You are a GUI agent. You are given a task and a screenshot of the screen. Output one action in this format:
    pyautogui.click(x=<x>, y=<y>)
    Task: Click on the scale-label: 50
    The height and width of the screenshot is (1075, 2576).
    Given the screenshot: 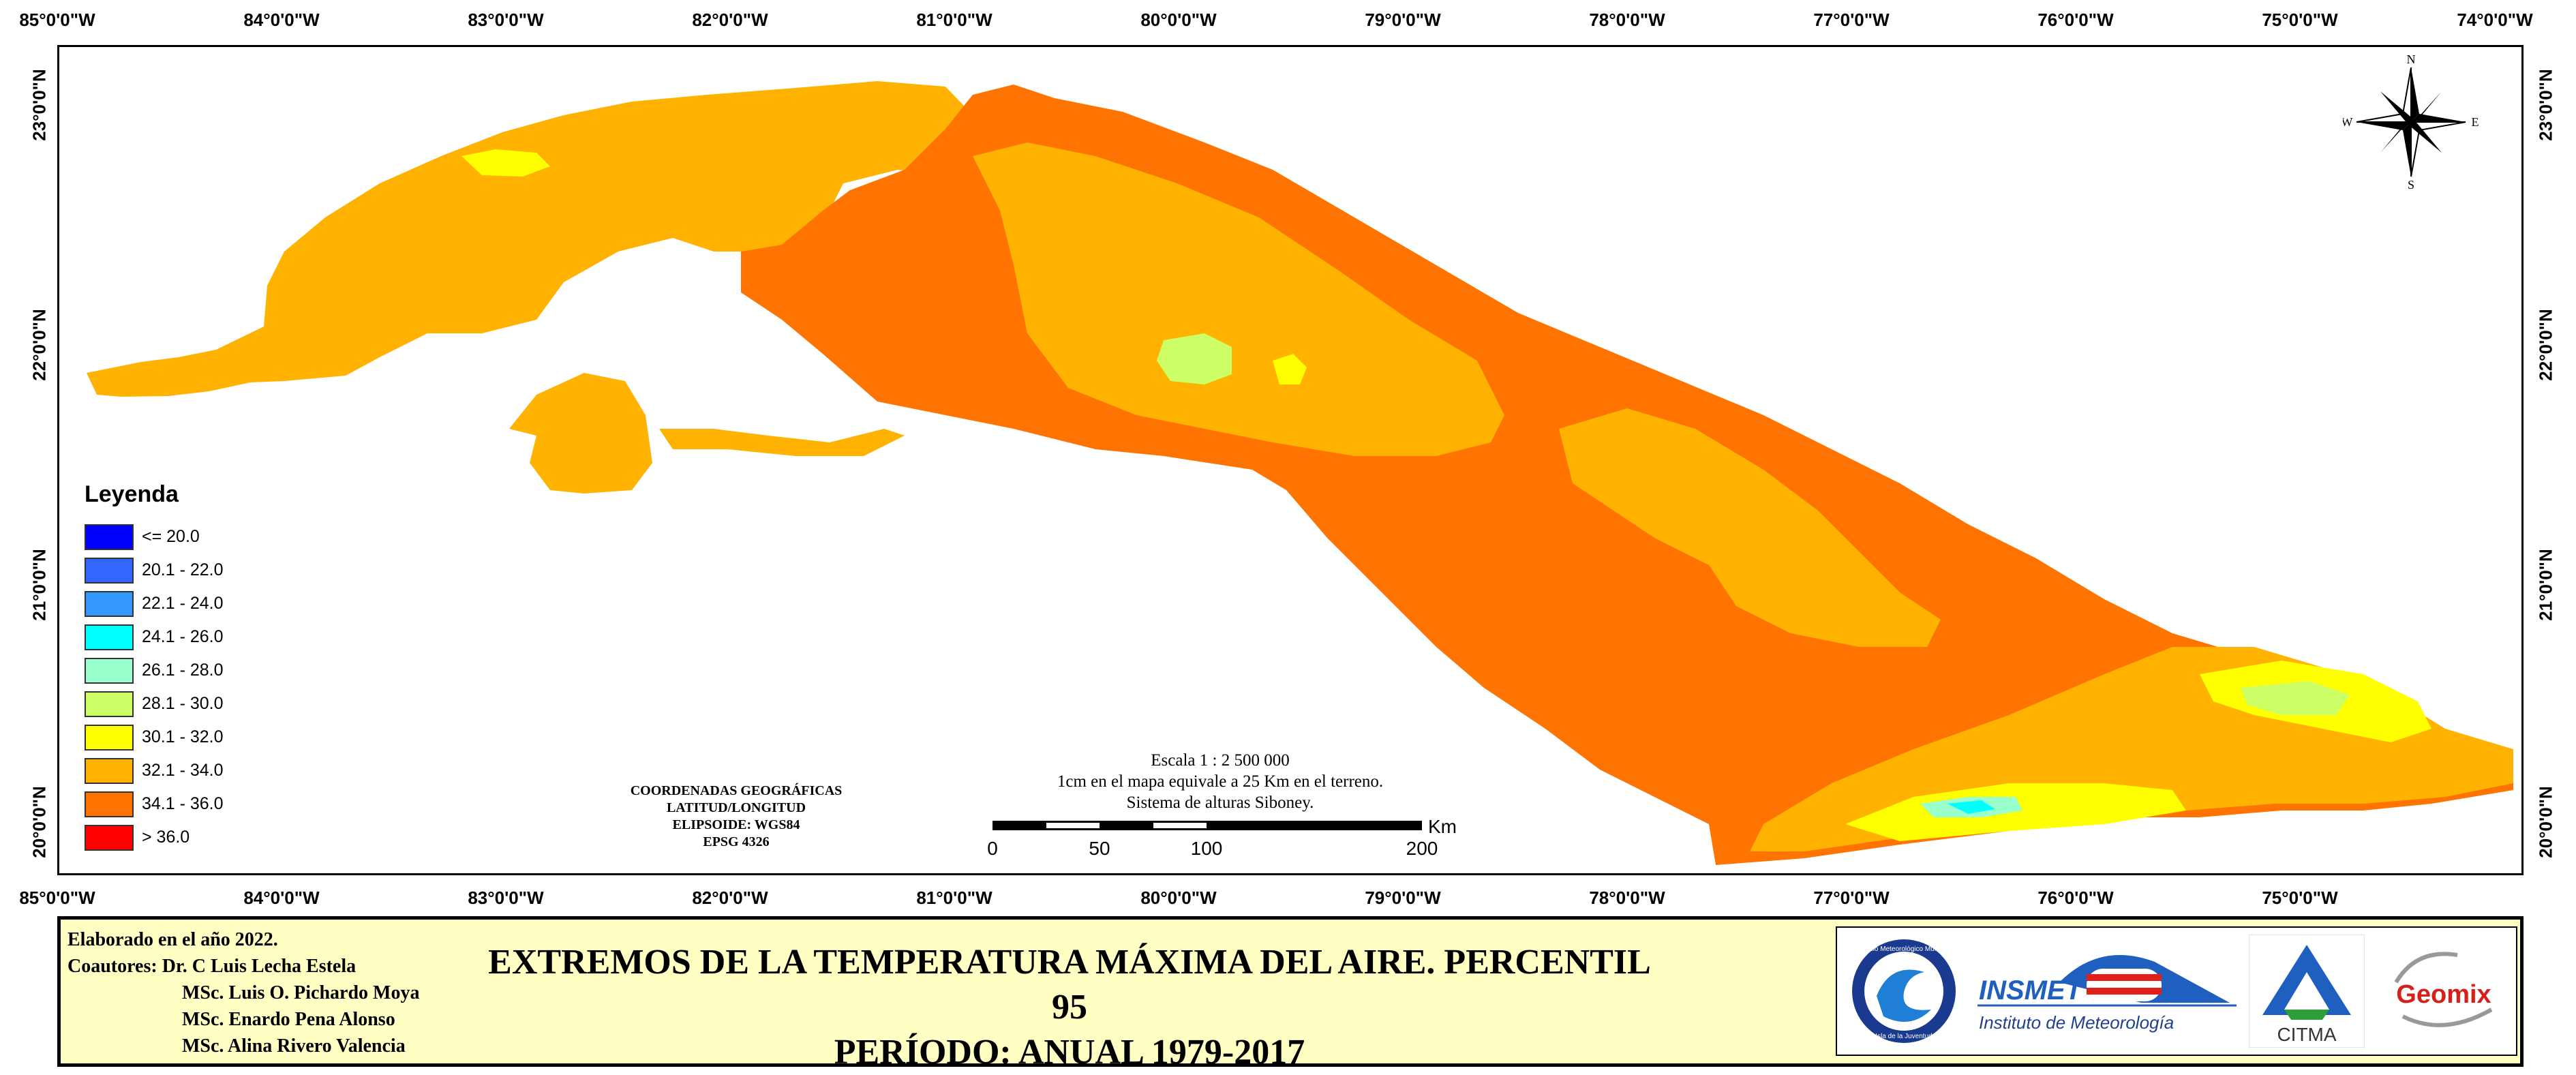 What is the action you would take?
    pyautogui.click(x=1099, y=849)
    